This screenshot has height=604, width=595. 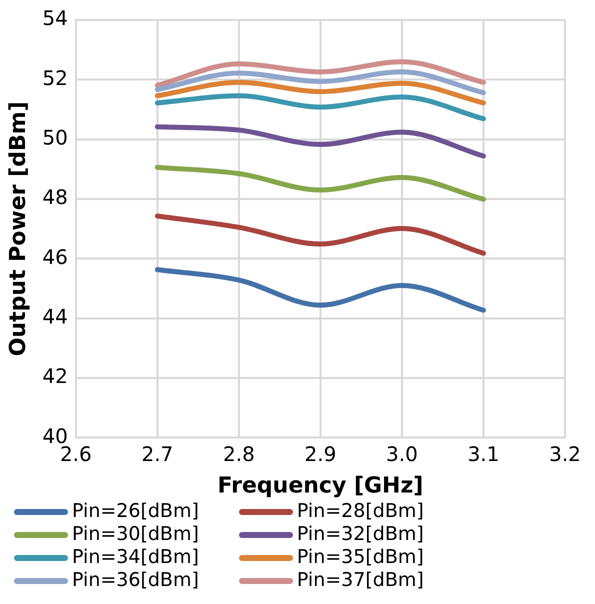 I want to click on x-axis-title: Frequency [GHz], so click(x=321, y=486).